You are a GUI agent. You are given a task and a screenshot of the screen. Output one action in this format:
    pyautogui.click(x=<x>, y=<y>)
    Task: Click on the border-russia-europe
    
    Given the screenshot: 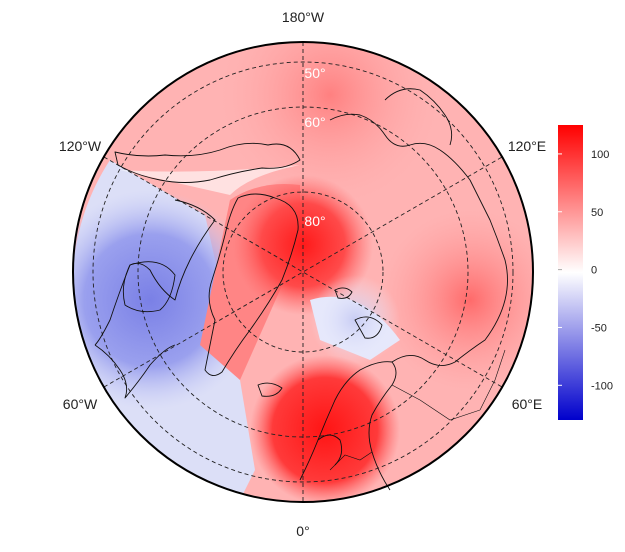 What is the action you would take?
    pyautogui.click(x=436, y=402)
    